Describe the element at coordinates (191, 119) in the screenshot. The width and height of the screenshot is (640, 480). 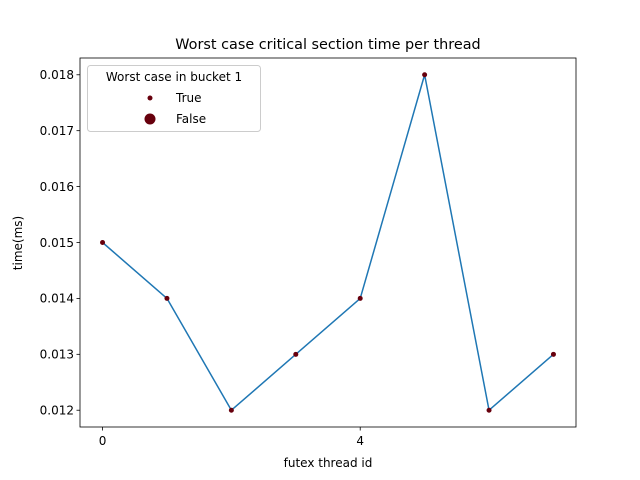
I see `legend-label-false: False` at that location.